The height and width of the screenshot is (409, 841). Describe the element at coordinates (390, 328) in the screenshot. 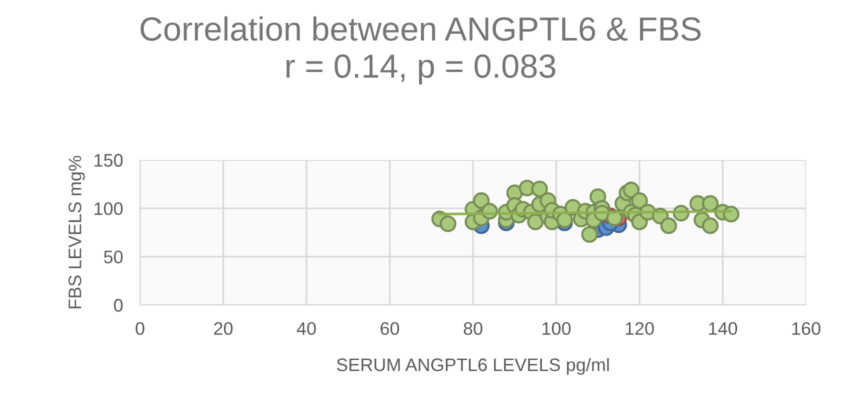

I see `x-tick-label: 60` at that location.